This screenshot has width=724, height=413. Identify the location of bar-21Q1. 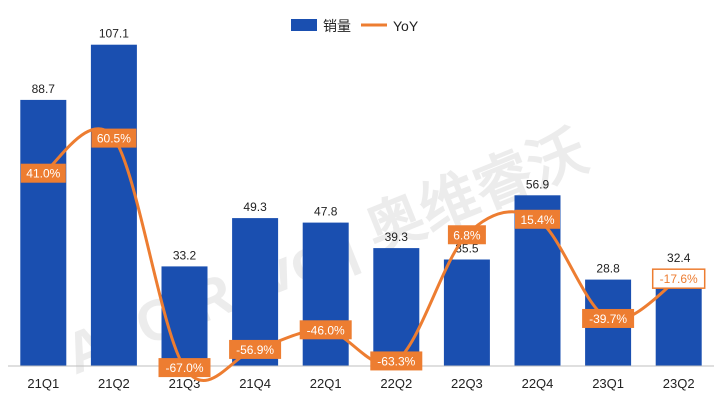
(43, 233).